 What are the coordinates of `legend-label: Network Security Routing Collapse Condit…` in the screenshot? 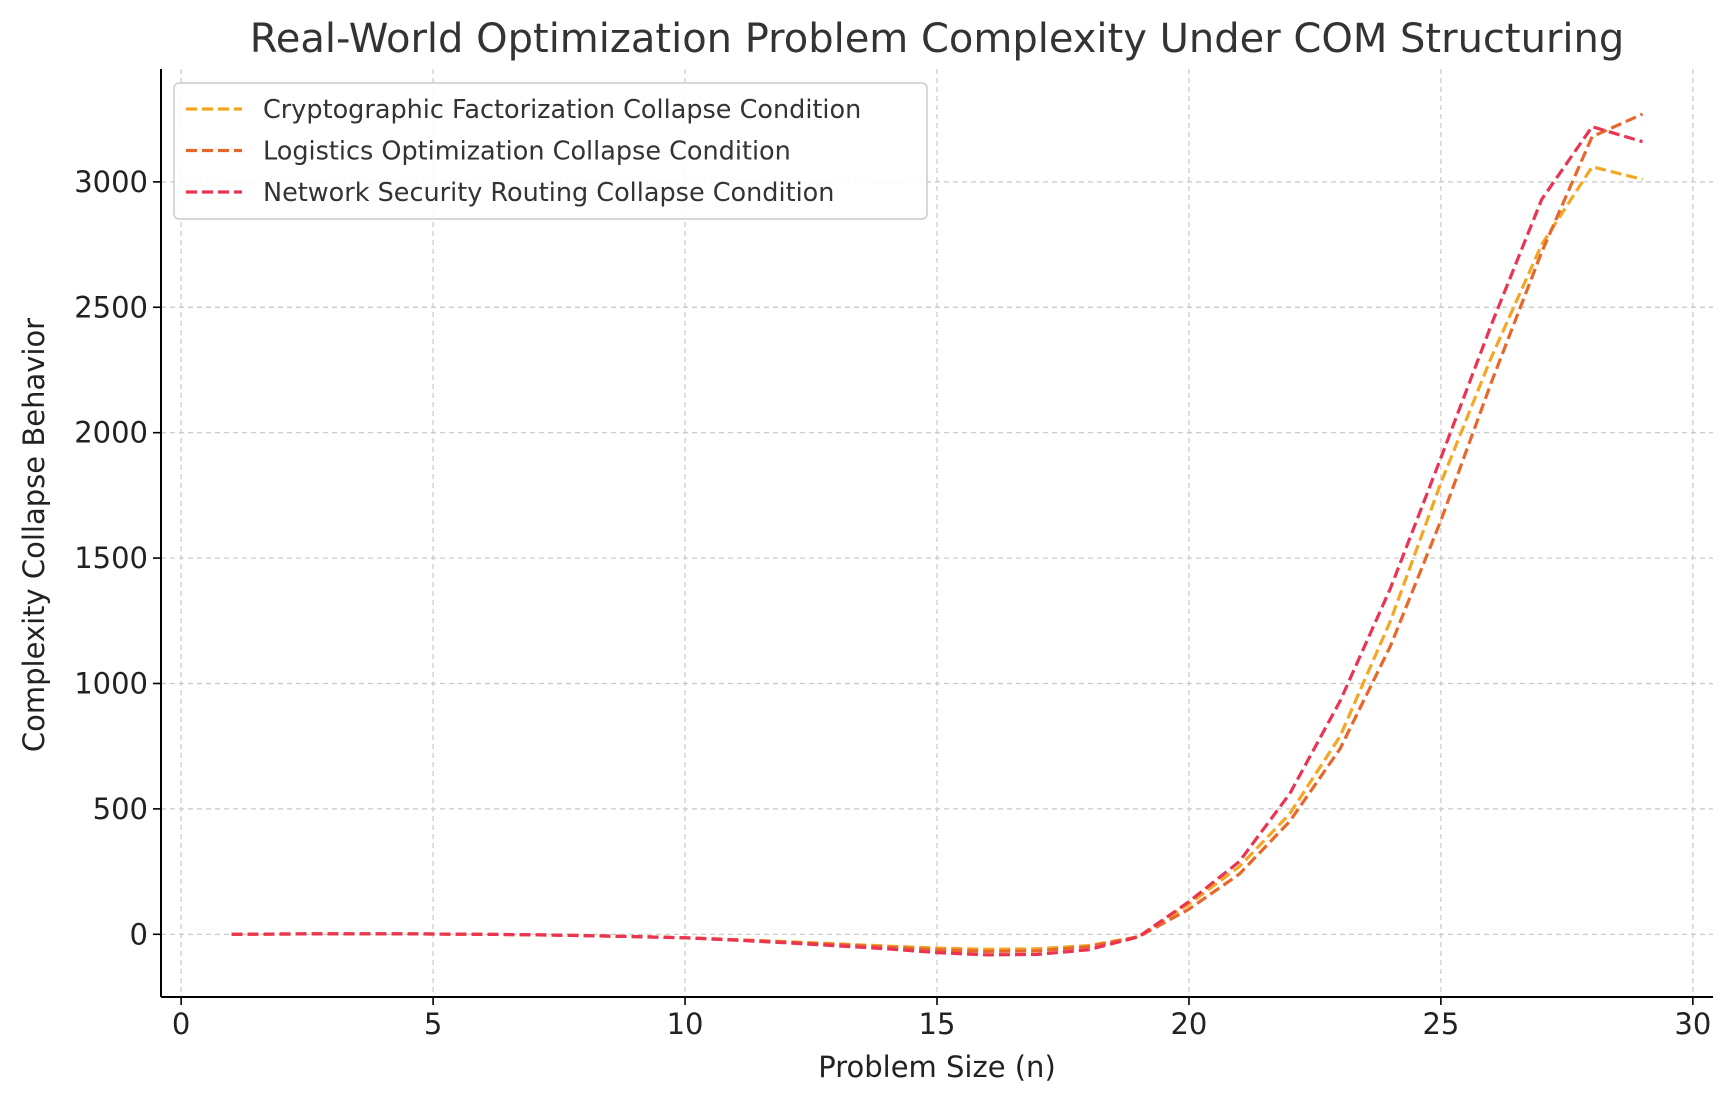 It's located at (548, 193).